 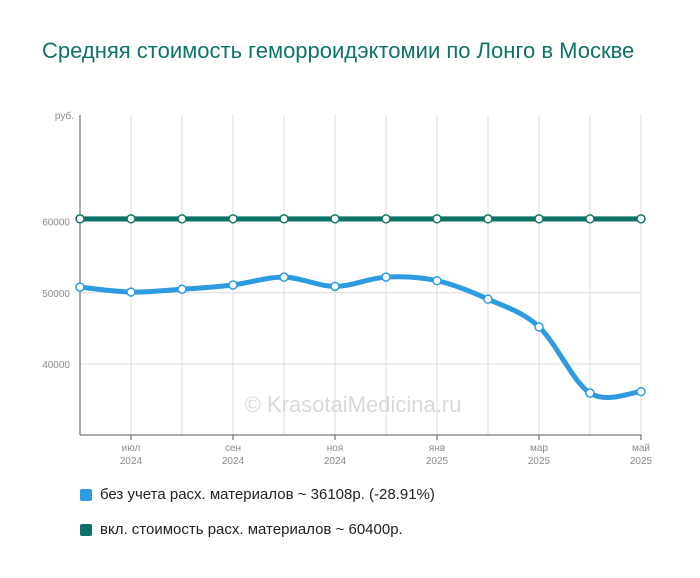 What do you see at coordinates (437, 448) in the screenshot?
I see `x-tick-label-month: янв` at bounding box center [437, 448].